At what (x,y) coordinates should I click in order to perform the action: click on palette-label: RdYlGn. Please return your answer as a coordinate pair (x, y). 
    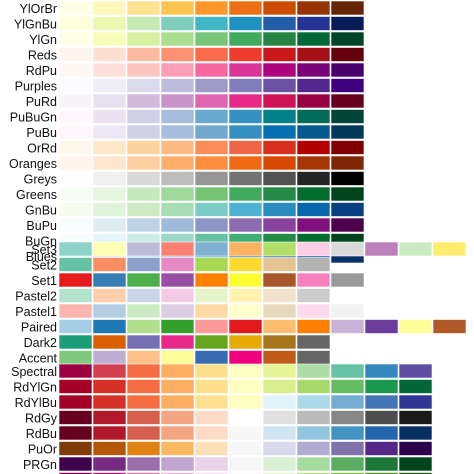
    Looking at the image, I should click on (35, 388).